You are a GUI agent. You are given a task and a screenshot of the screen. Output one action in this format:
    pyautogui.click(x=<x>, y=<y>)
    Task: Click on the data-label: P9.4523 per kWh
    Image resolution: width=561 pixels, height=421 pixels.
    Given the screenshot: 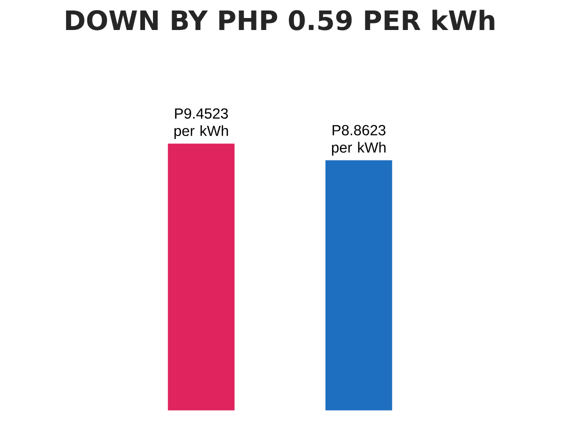 What is the action you would take?
    pyautogui.click(x=201, y=123)
    